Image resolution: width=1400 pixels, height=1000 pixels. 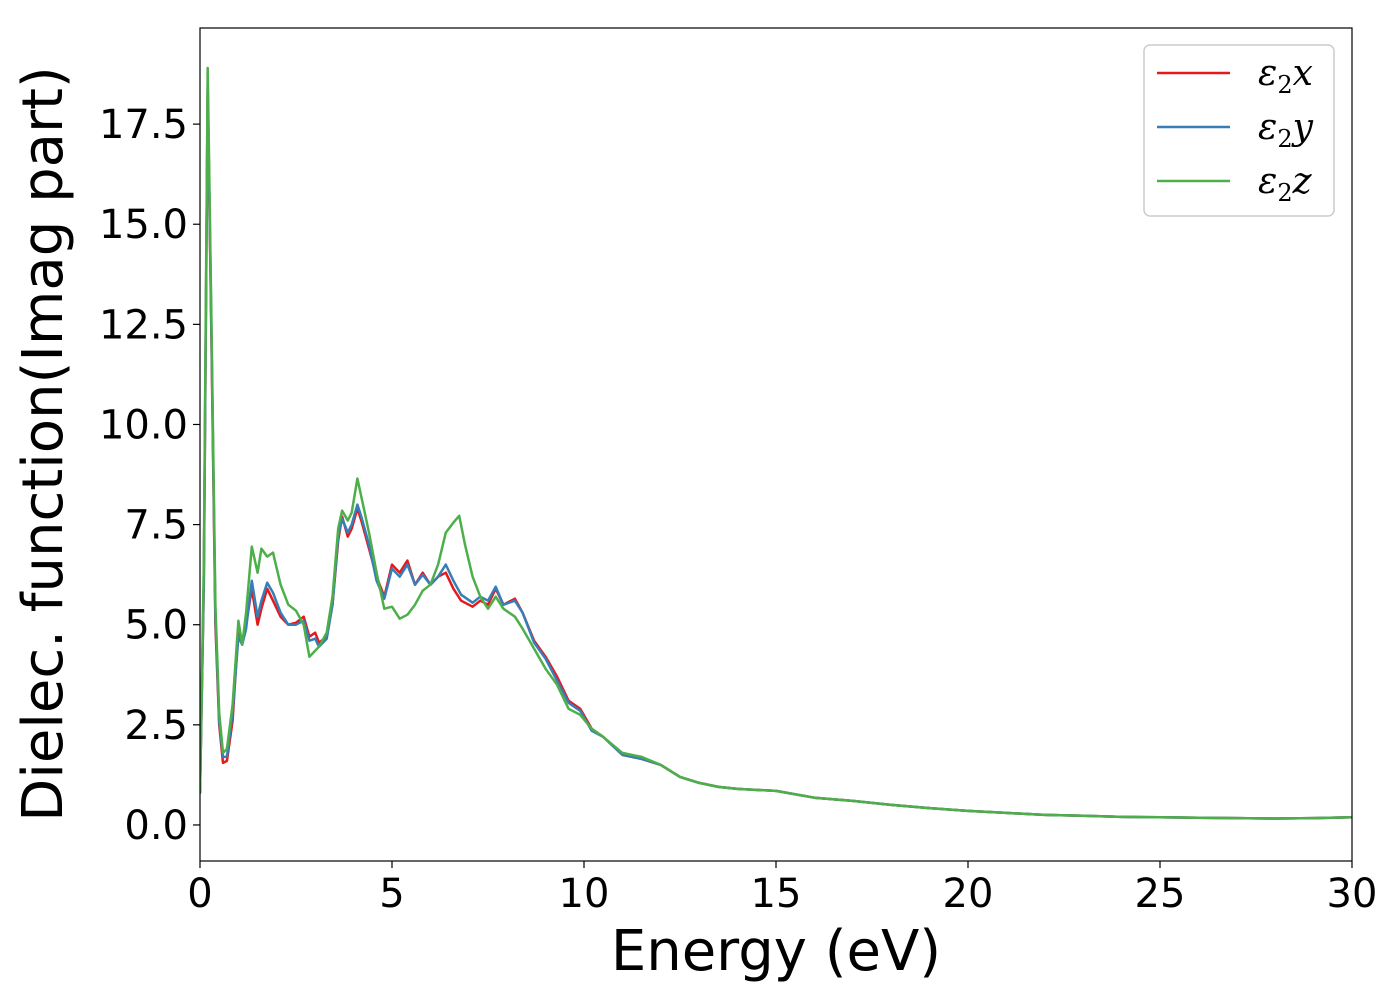 I want to click on x-tick-label: 5, so click(x=391, y=894).